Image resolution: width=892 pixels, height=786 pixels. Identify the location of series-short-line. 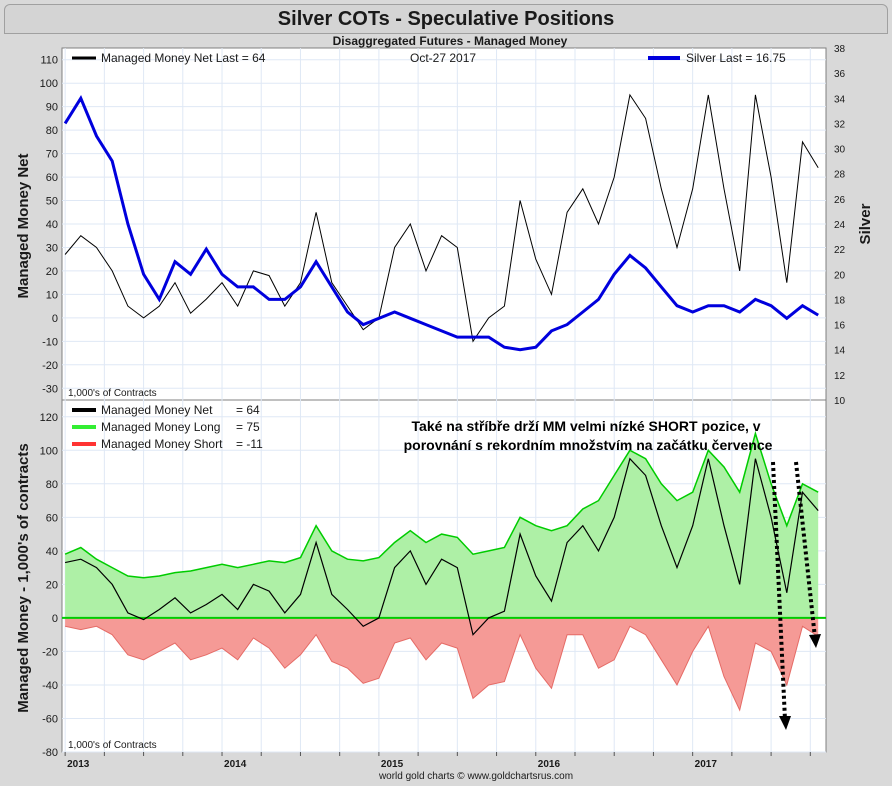
(441, 668).